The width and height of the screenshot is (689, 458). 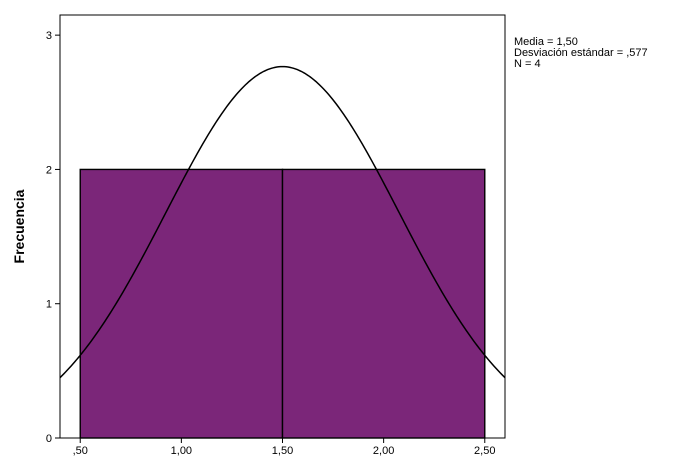 I want to click on stats-n: N = 4, so click(x=527, y=64).